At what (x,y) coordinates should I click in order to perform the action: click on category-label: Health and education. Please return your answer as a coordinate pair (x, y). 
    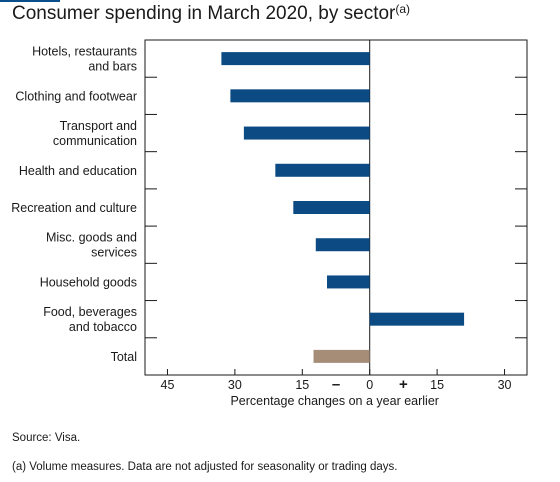
    Looking at the image, I should click on (78, 171).